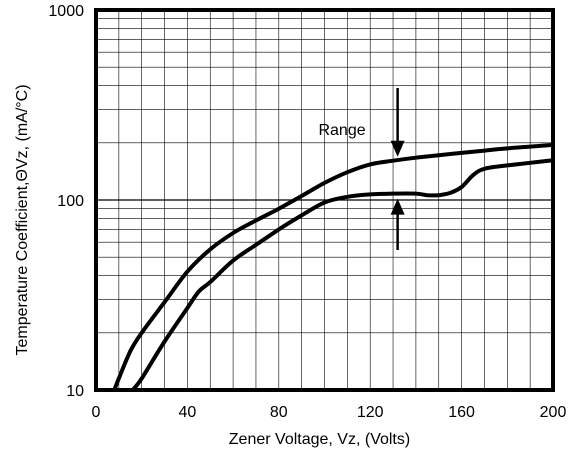 The width and height of the screenshot is (577, 452). What do you see at coordinates (397, 148) in the screenshot?
I see `range-arrow-down-icon` at bounding box center [397, 148].